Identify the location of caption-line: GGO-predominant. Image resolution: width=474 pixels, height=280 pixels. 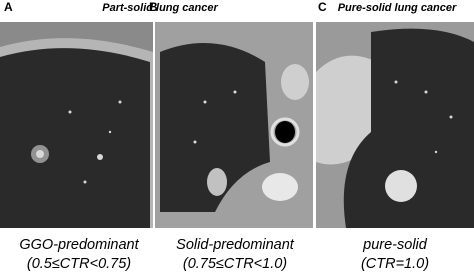
(79, 245).